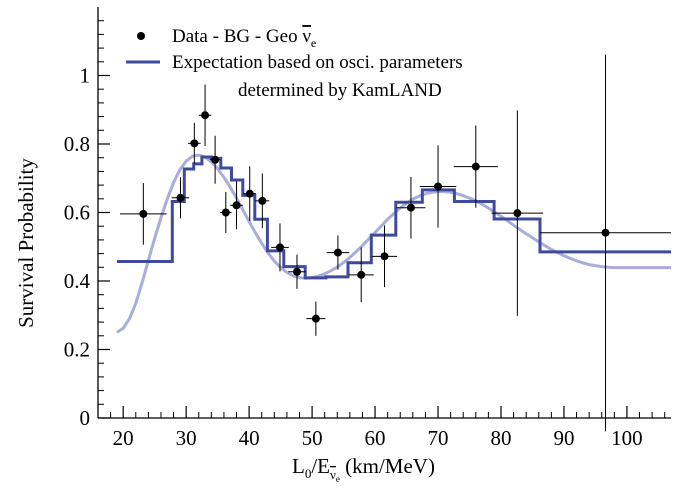  I want to click on x-title-E: /E, so click(320, 466).